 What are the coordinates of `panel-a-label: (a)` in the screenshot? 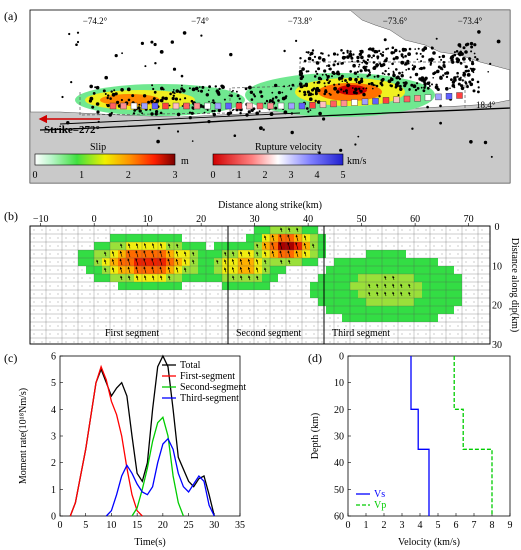 It's located at (10, 16).